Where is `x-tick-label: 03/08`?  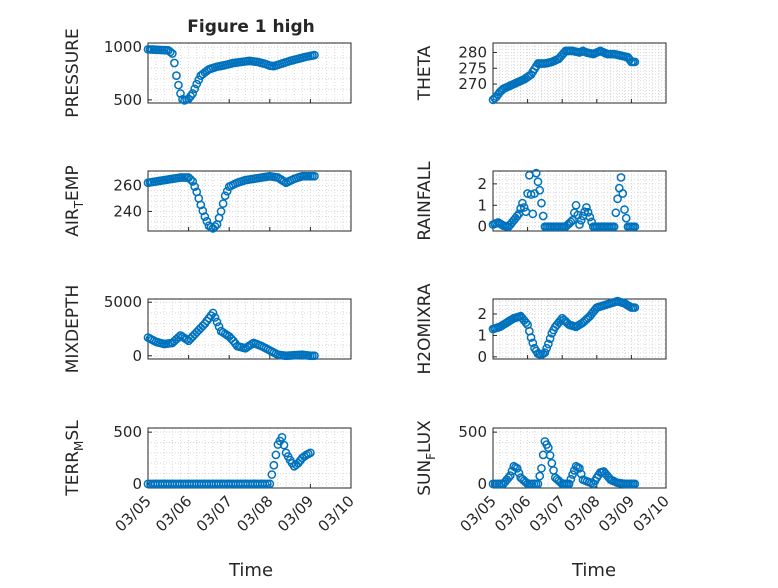 x-tick-label: 03/08 is located at coordinates (581, 513).